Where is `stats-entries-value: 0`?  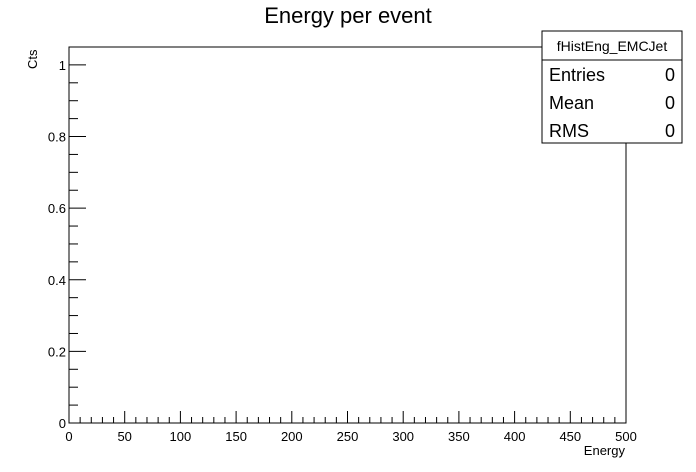
stats-entries-value: 0 is located at coordinates (670, 75).